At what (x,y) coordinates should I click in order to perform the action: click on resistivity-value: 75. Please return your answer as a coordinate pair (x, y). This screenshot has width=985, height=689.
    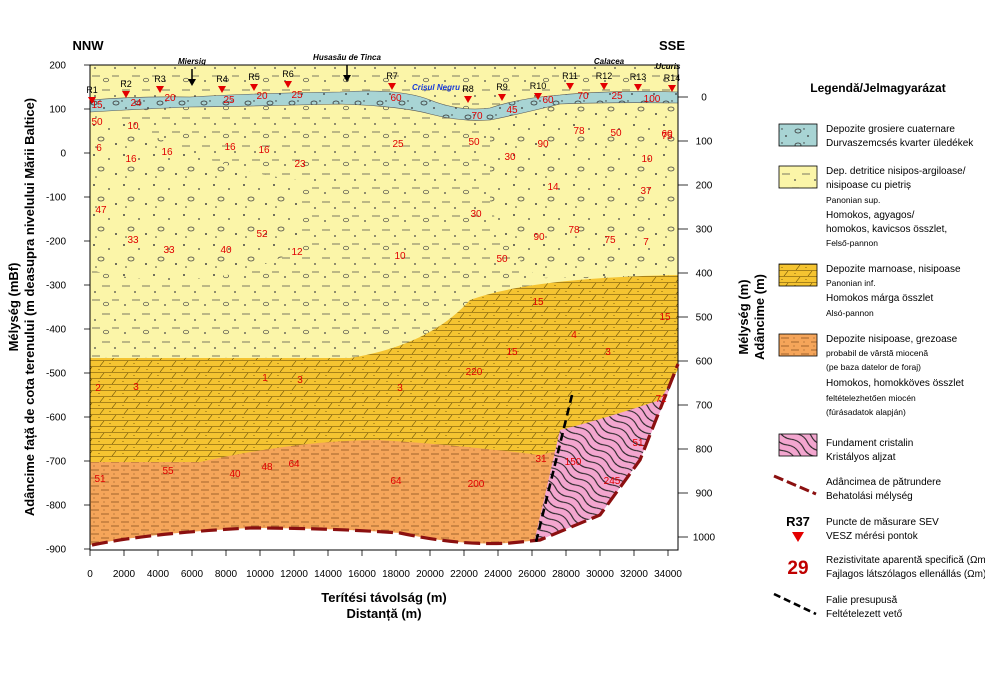
    Looking at the image, I should click on (610, 240).